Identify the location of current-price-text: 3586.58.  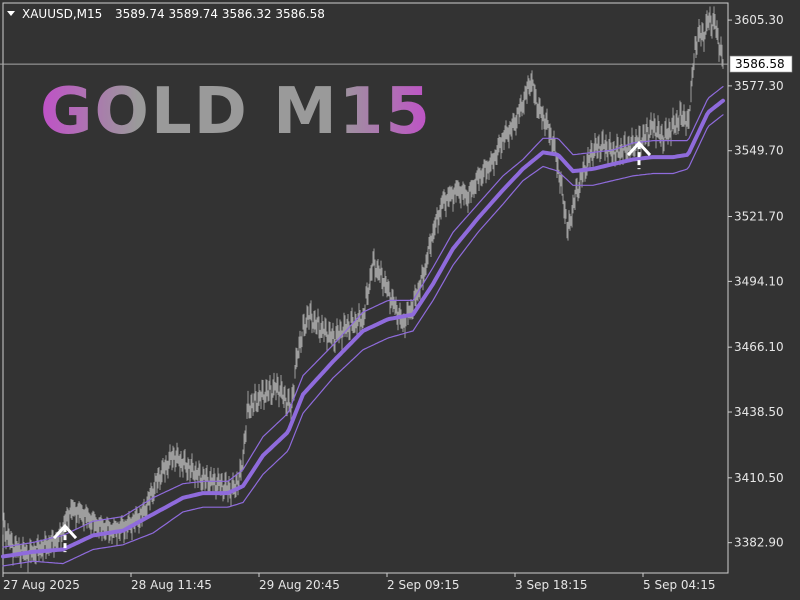
(760, 64).